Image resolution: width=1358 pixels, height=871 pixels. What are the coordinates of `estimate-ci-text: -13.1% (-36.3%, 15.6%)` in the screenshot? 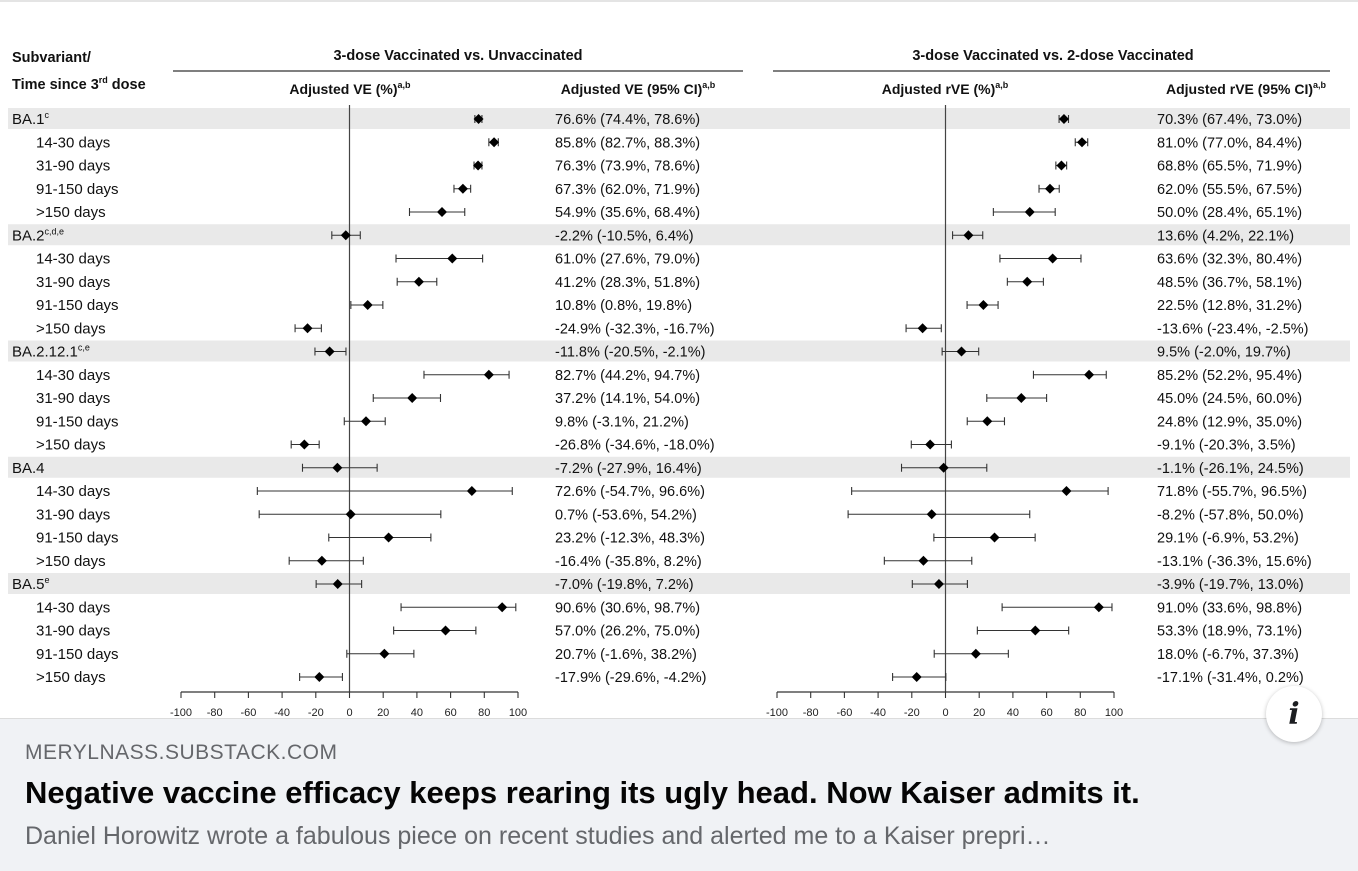 It's located at (1234, 562).